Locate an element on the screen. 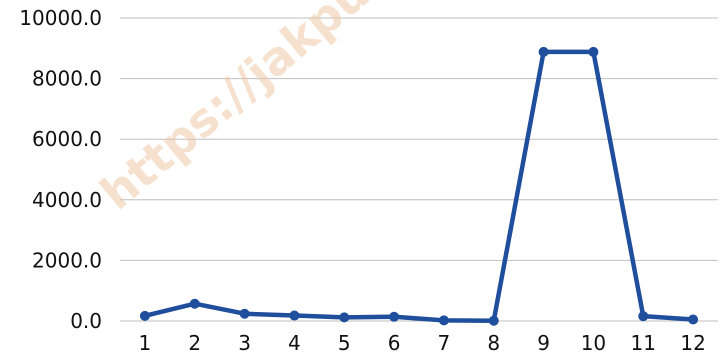 The height and width of the screenshot is (354, 724). x-tick-label: 10 is located at coordinates (593, 342).